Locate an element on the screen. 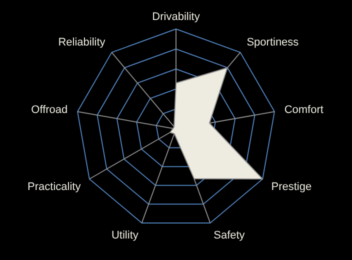 The image size is (352, 260). spoke-label: Sportiness is located at coordinates (273, 42).